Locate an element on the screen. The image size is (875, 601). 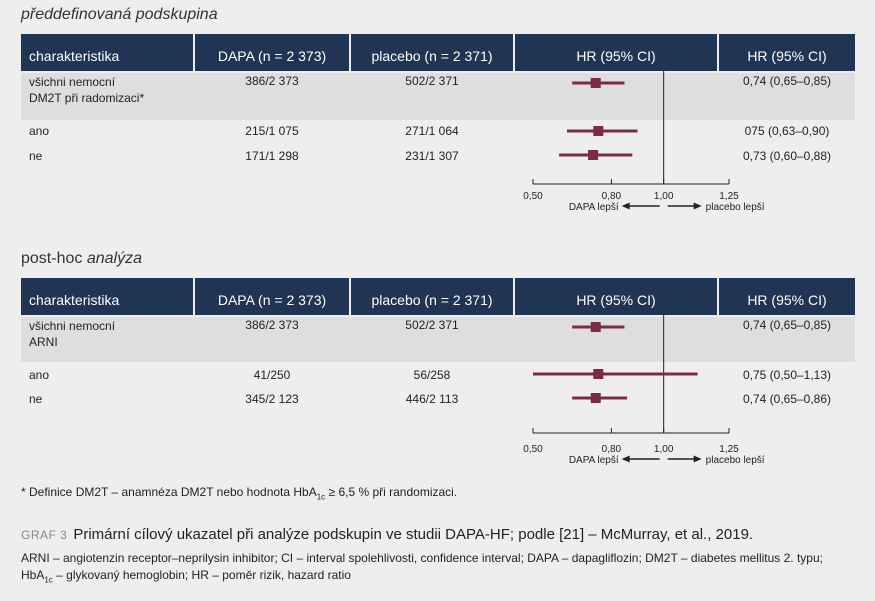
section-title-italic: analýza is located at coordinates (114, 258).